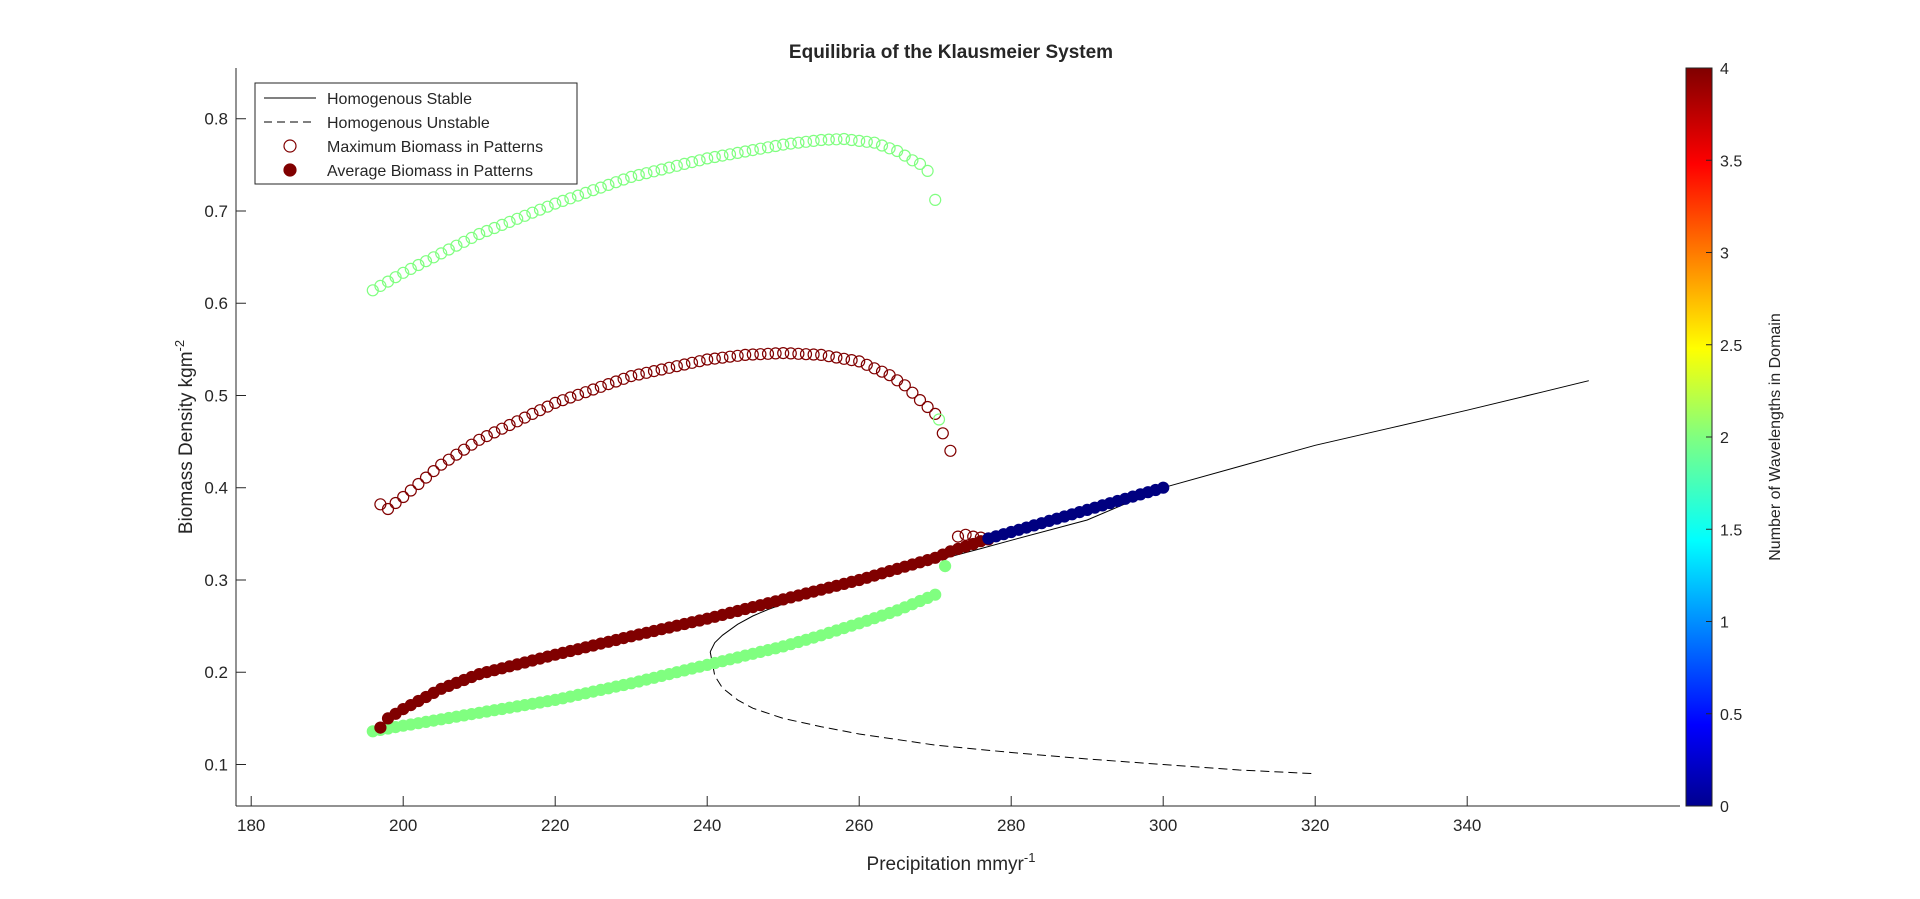 This screenshot has width=1920, height=899. What do you see at coordinates (1724, 623) in the screenshot?
I see `colorbar-tick-label: 1` at bounding box center [1724, 623].